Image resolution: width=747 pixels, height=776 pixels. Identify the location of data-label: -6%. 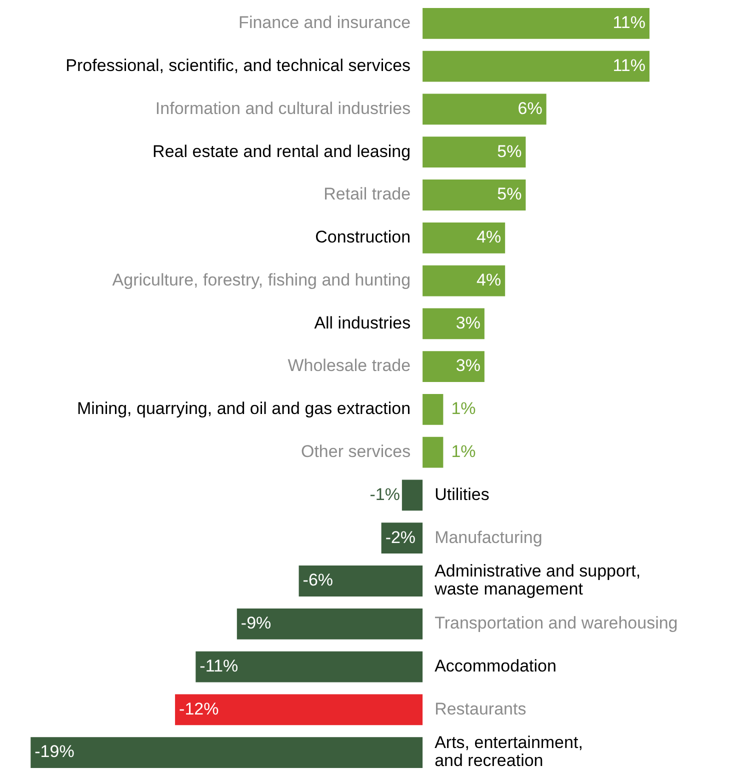
(318, 580).